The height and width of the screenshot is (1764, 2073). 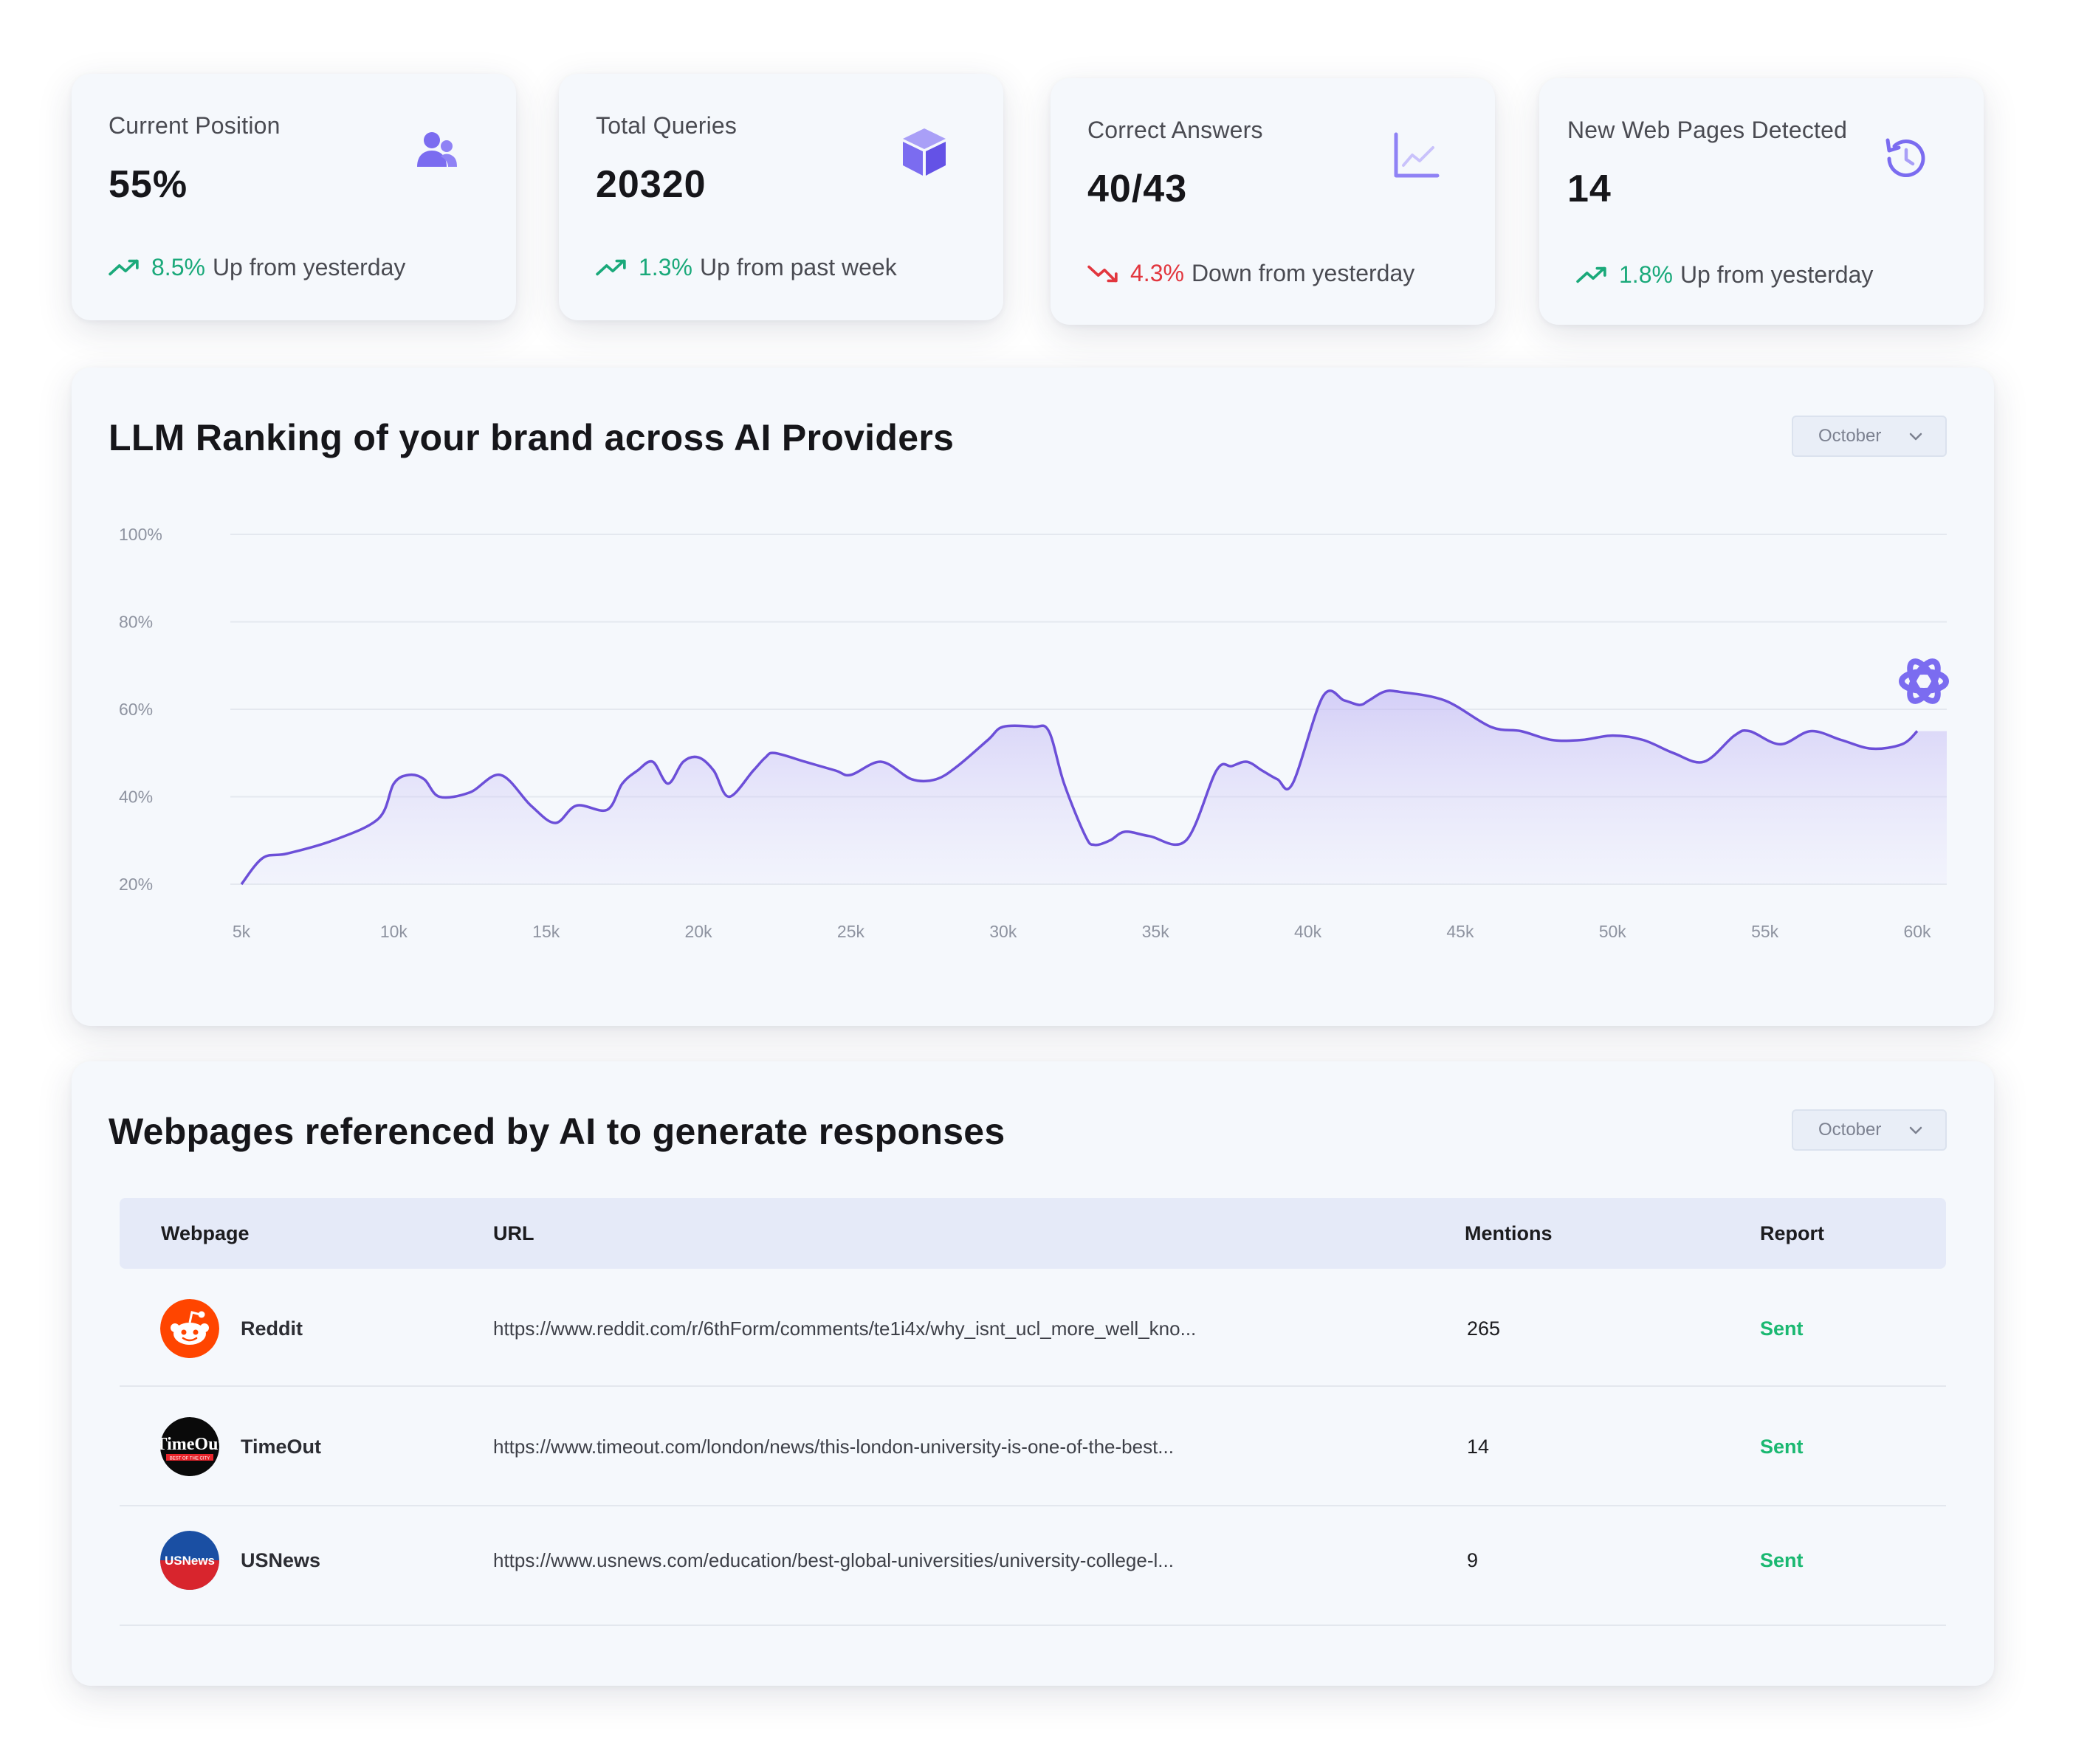 I want to click on usnews-logo: USNews, so click(x=190, y=1560).